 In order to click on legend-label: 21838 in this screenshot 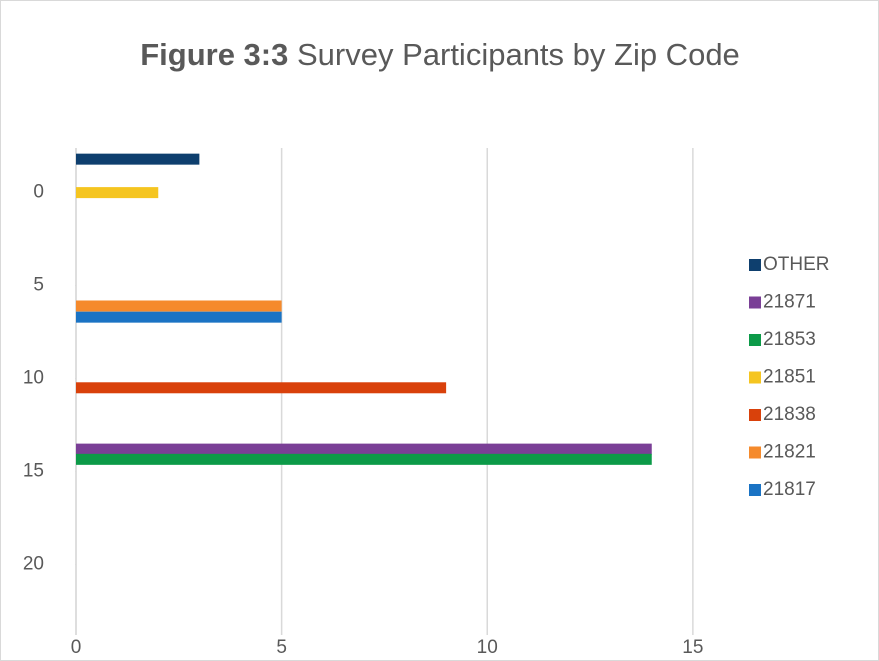, I will do `click(789, 414)`.